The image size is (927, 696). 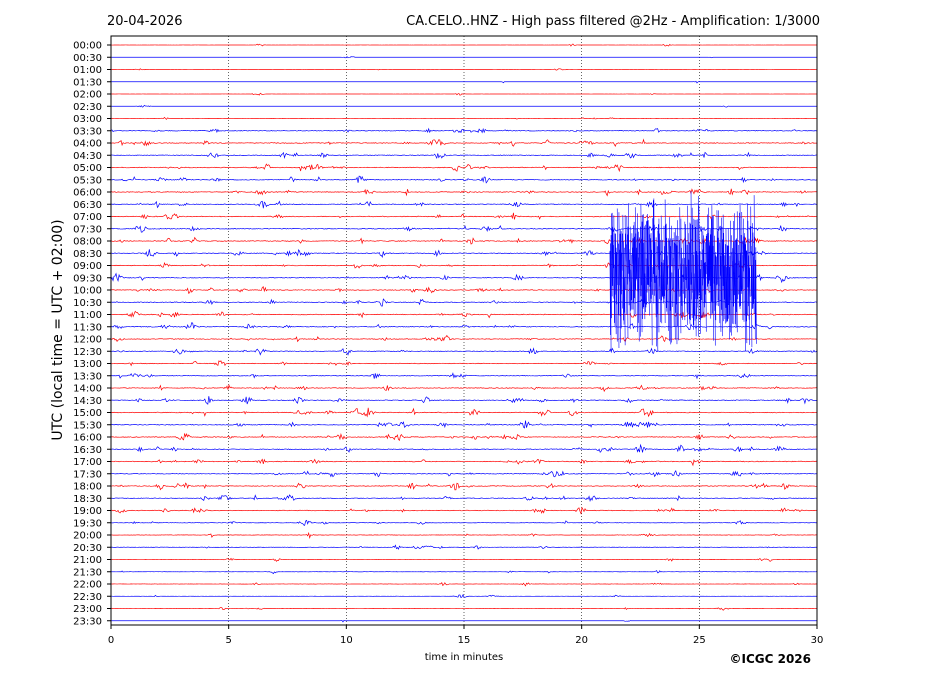 I want to click on row-label-0730: 07:30, so click(x=87, y=229).